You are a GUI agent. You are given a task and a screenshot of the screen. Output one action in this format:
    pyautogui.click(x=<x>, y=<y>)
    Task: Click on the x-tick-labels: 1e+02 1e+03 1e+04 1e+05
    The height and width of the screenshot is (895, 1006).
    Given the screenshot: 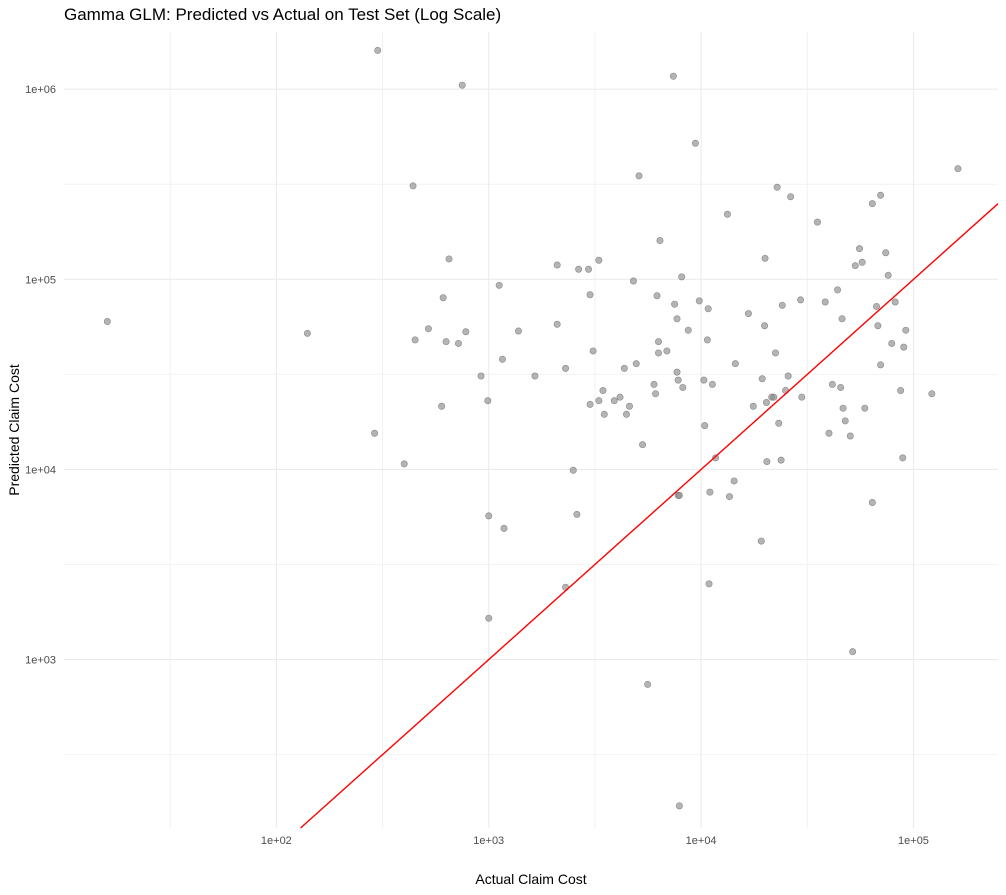 What is the action you would take?
    pyautogui.click(x=595, y=841)
    